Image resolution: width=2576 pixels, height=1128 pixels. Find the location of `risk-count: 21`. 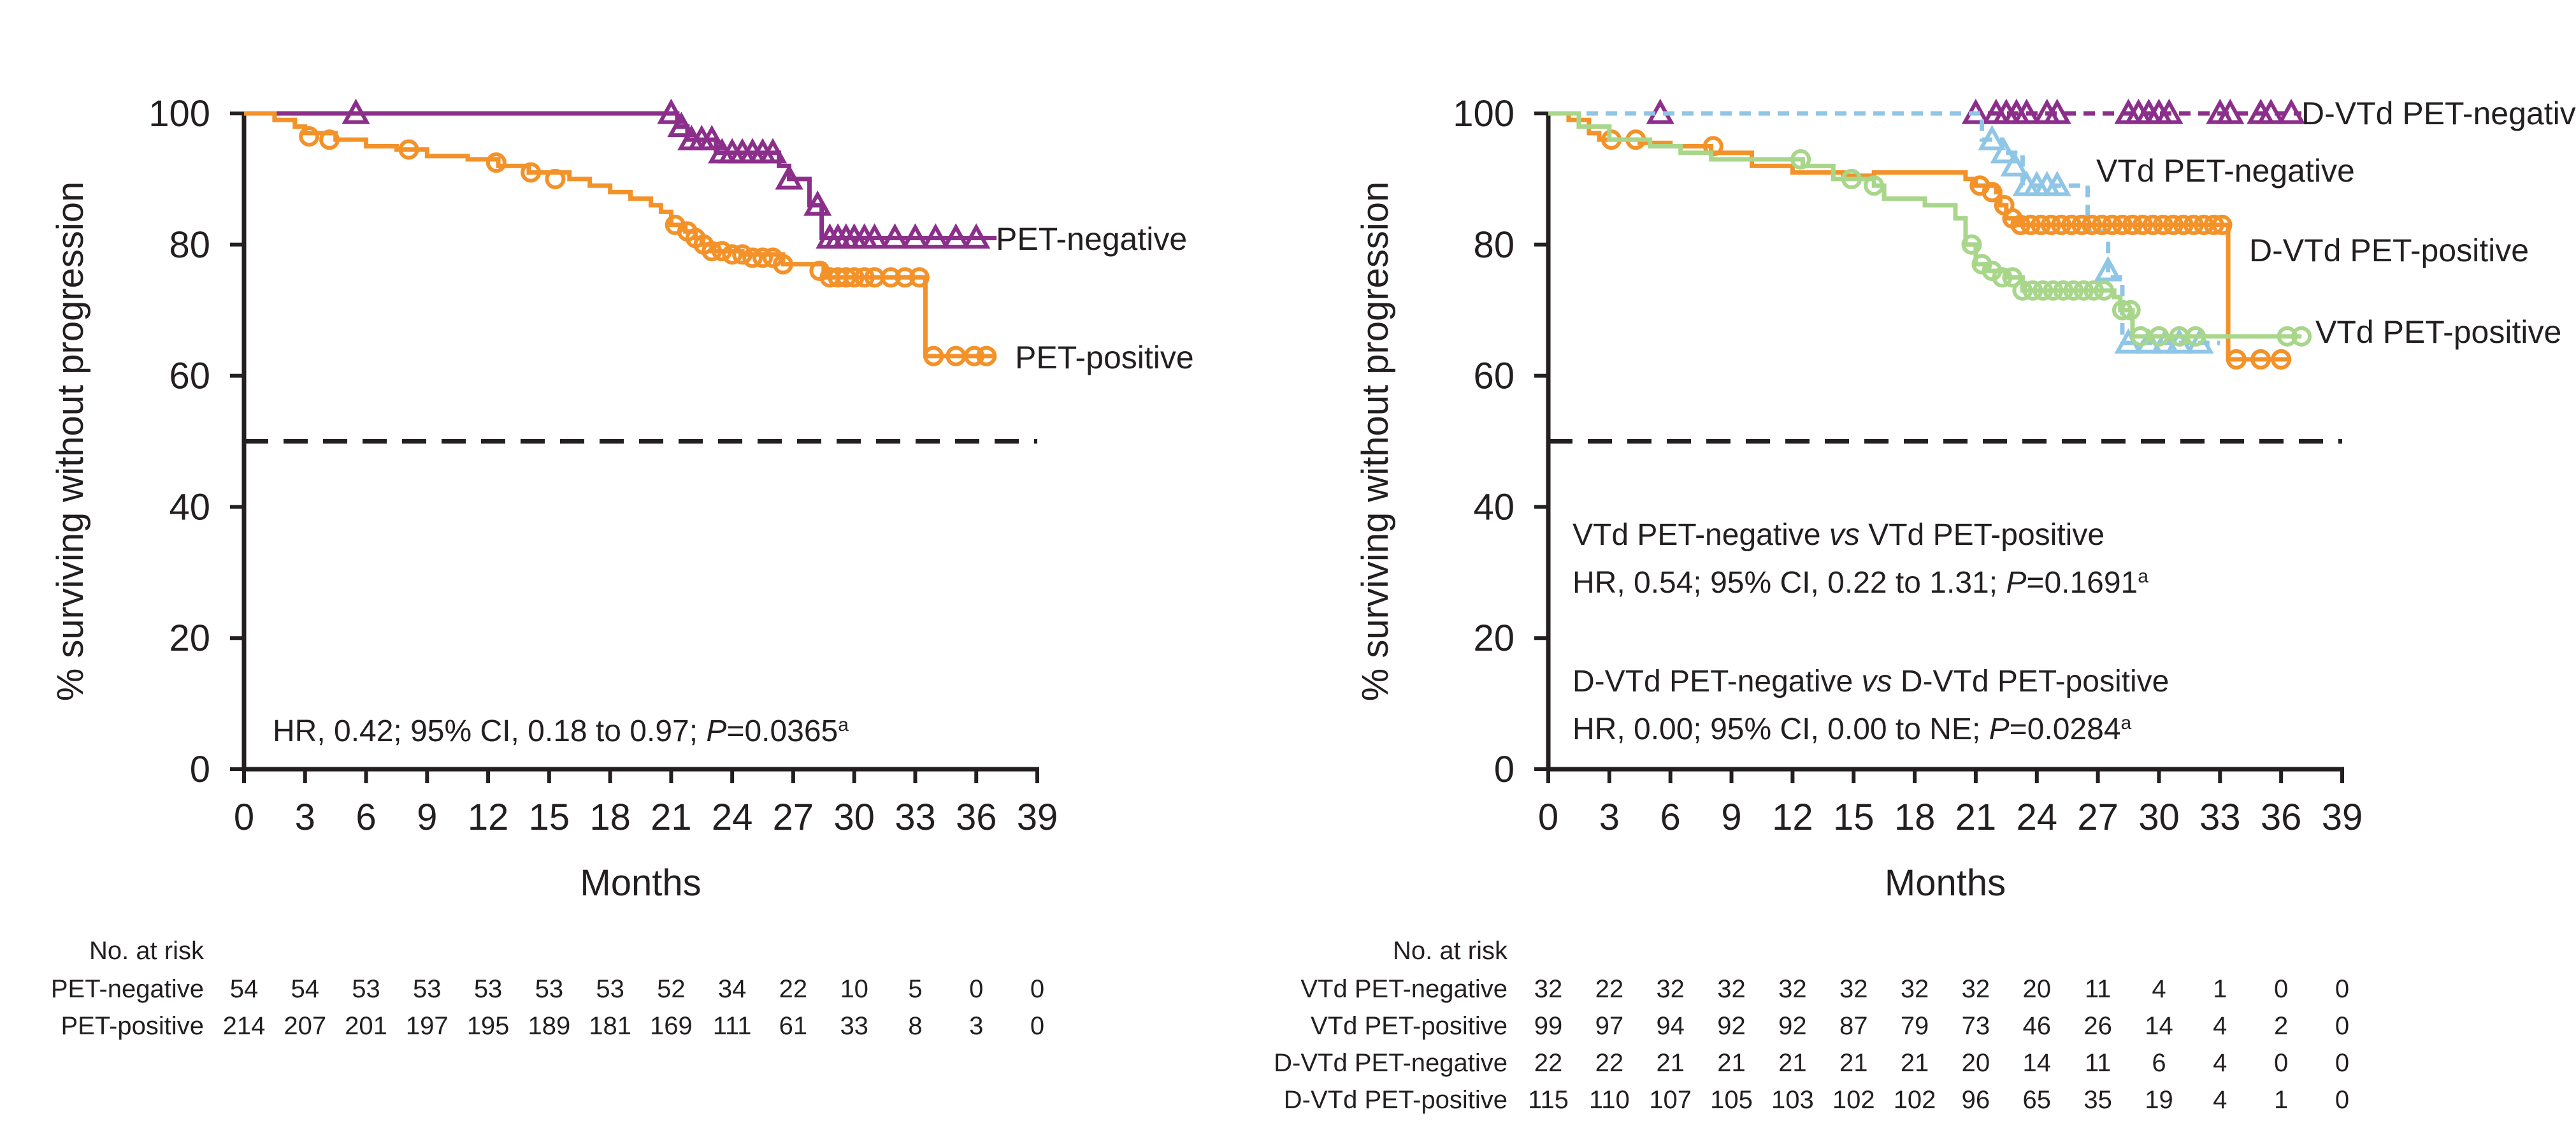

risk-count: 21 is located at coordinates (1671, 1063).